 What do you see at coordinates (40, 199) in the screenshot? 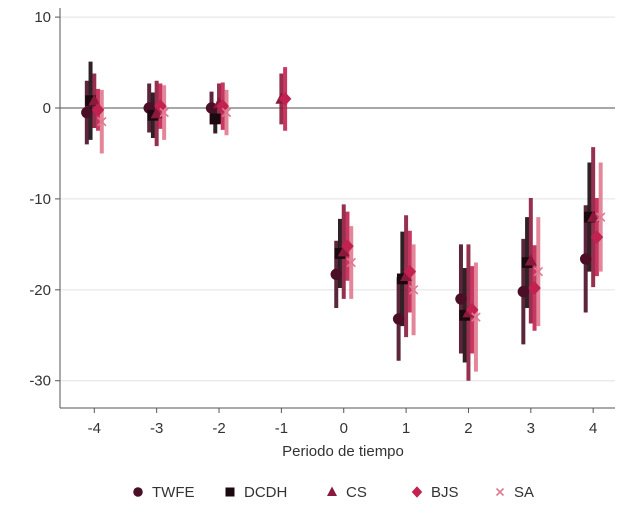
I see `y-tick-label: -10` at bounding box center [40, 199].